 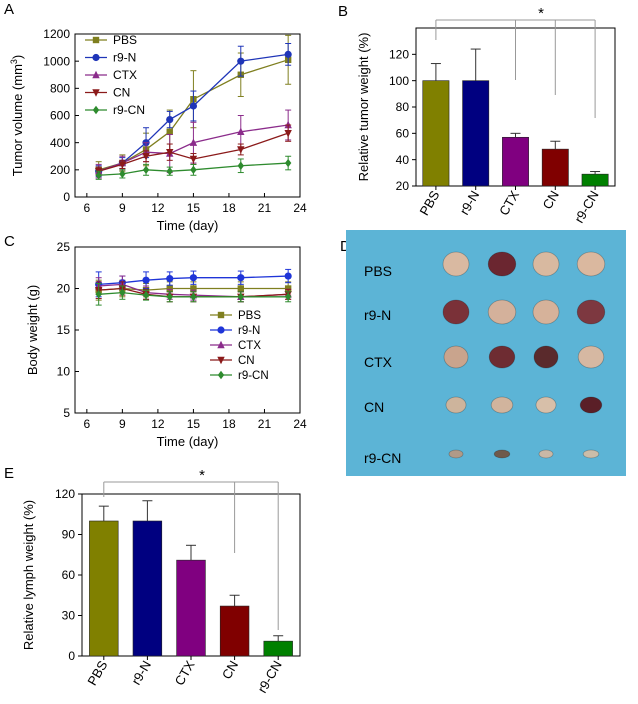 What do you see at coordinates (229, 424) in the screenshot?
I see `c-x-tick-label: 18` at bounding box center [229, 424].